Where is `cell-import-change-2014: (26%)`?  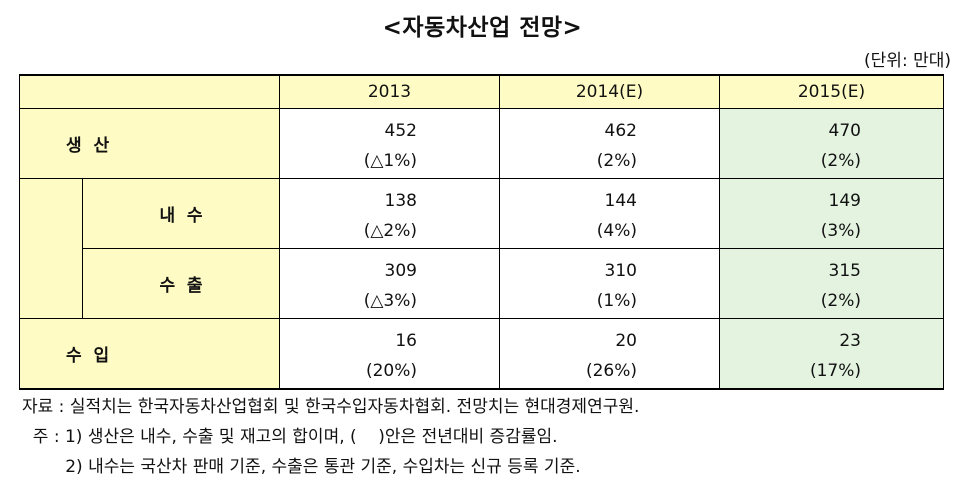
cell-import-change-2014: (26%) is located at coordinates (609, 372).